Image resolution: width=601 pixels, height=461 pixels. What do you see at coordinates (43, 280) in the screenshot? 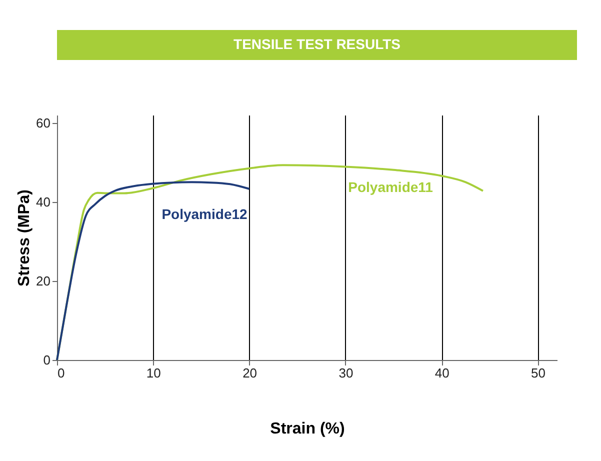
I see `y-tick-label: 20` at bounding box center [43, 280].